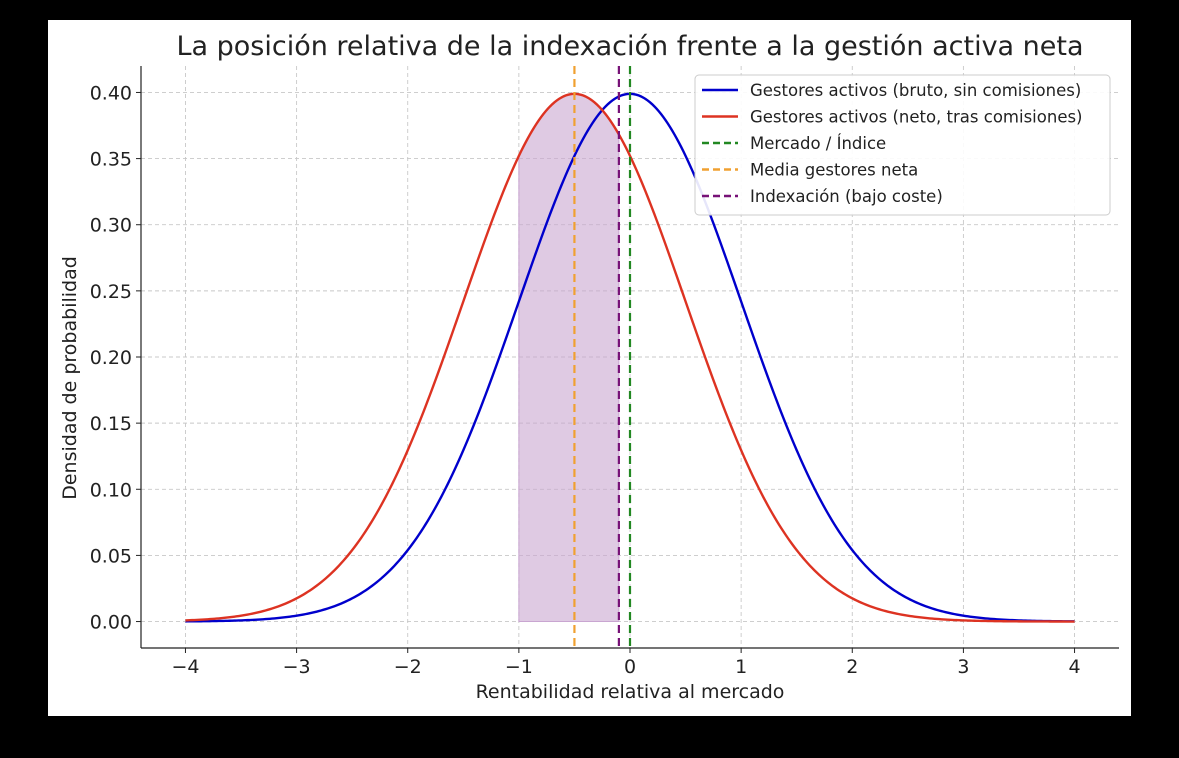 Image resolution: width=1179 pixels, height=758 pixels. I want to click on shaded-region, so click(569, 358).